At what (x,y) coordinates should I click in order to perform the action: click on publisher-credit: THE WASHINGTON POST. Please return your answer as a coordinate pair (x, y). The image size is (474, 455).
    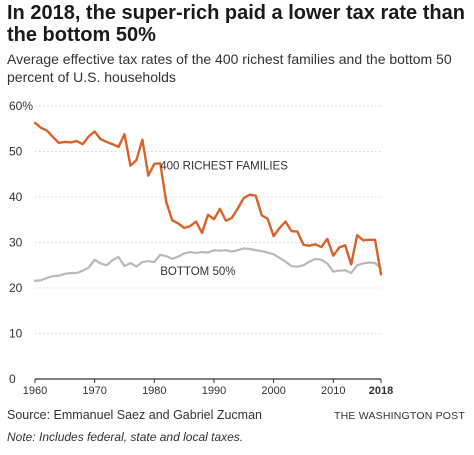
    Looking at the image, I should click on (399, 416).